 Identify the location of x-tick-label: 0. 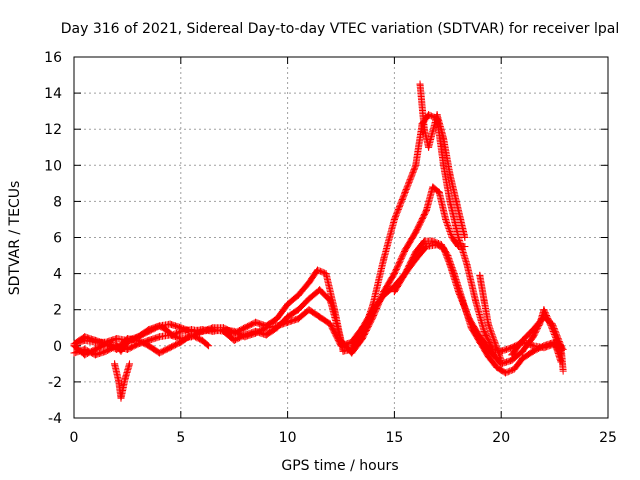
(74, 438).